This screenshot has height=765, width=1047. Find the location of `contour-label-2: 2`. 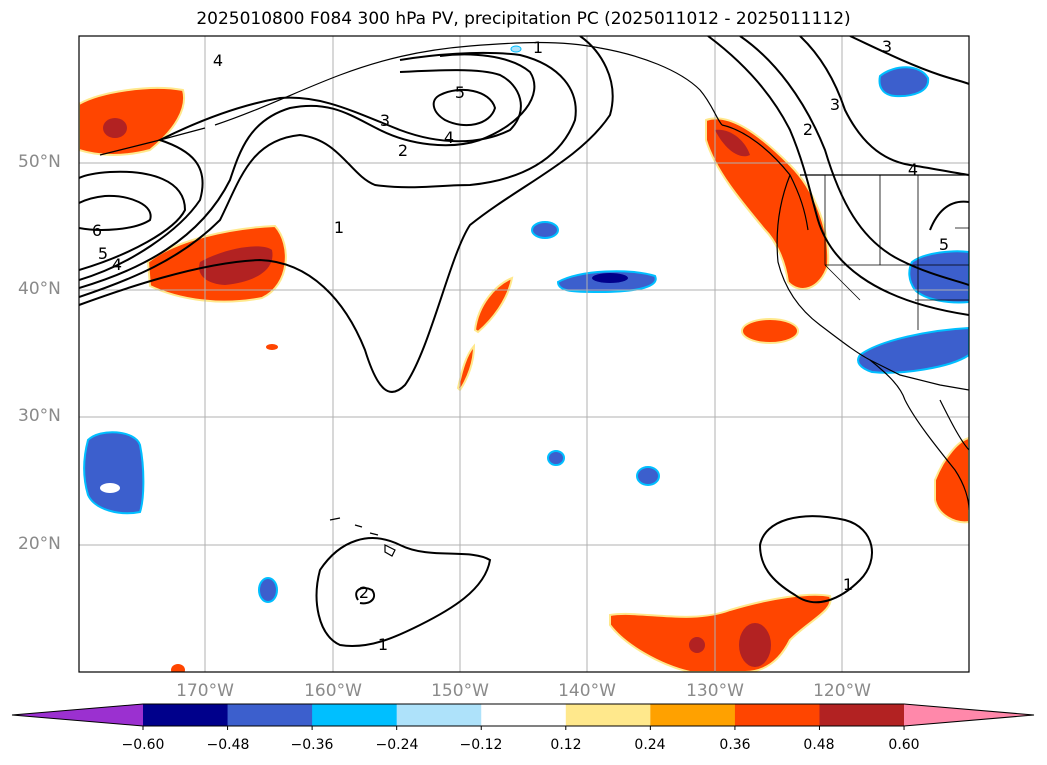

contour-label-2: 2 is located at coordinates (403, 150).